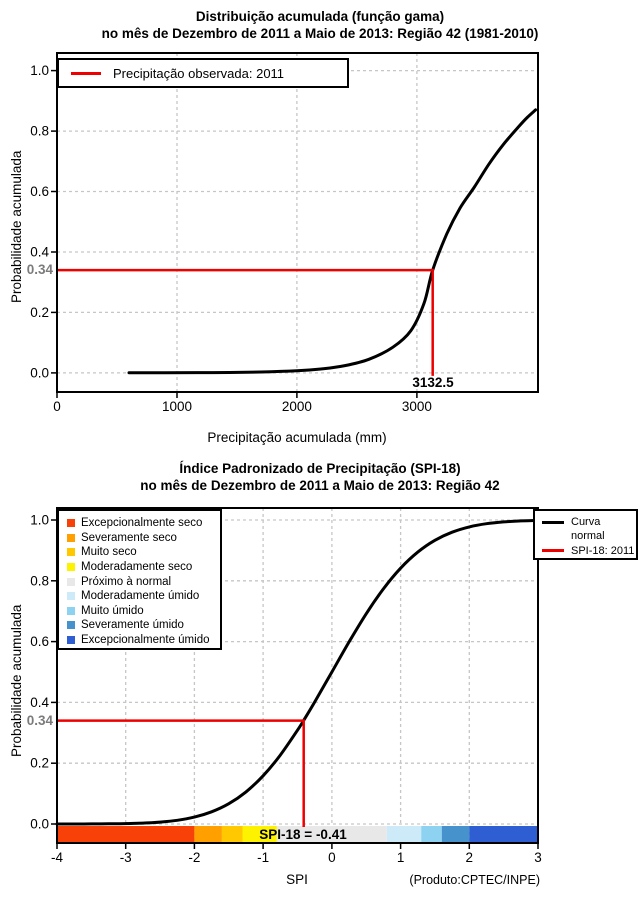  Describe the element at coordinates (417, 406) in the screenshot. I see `x-tick-label: 3000` at that location.